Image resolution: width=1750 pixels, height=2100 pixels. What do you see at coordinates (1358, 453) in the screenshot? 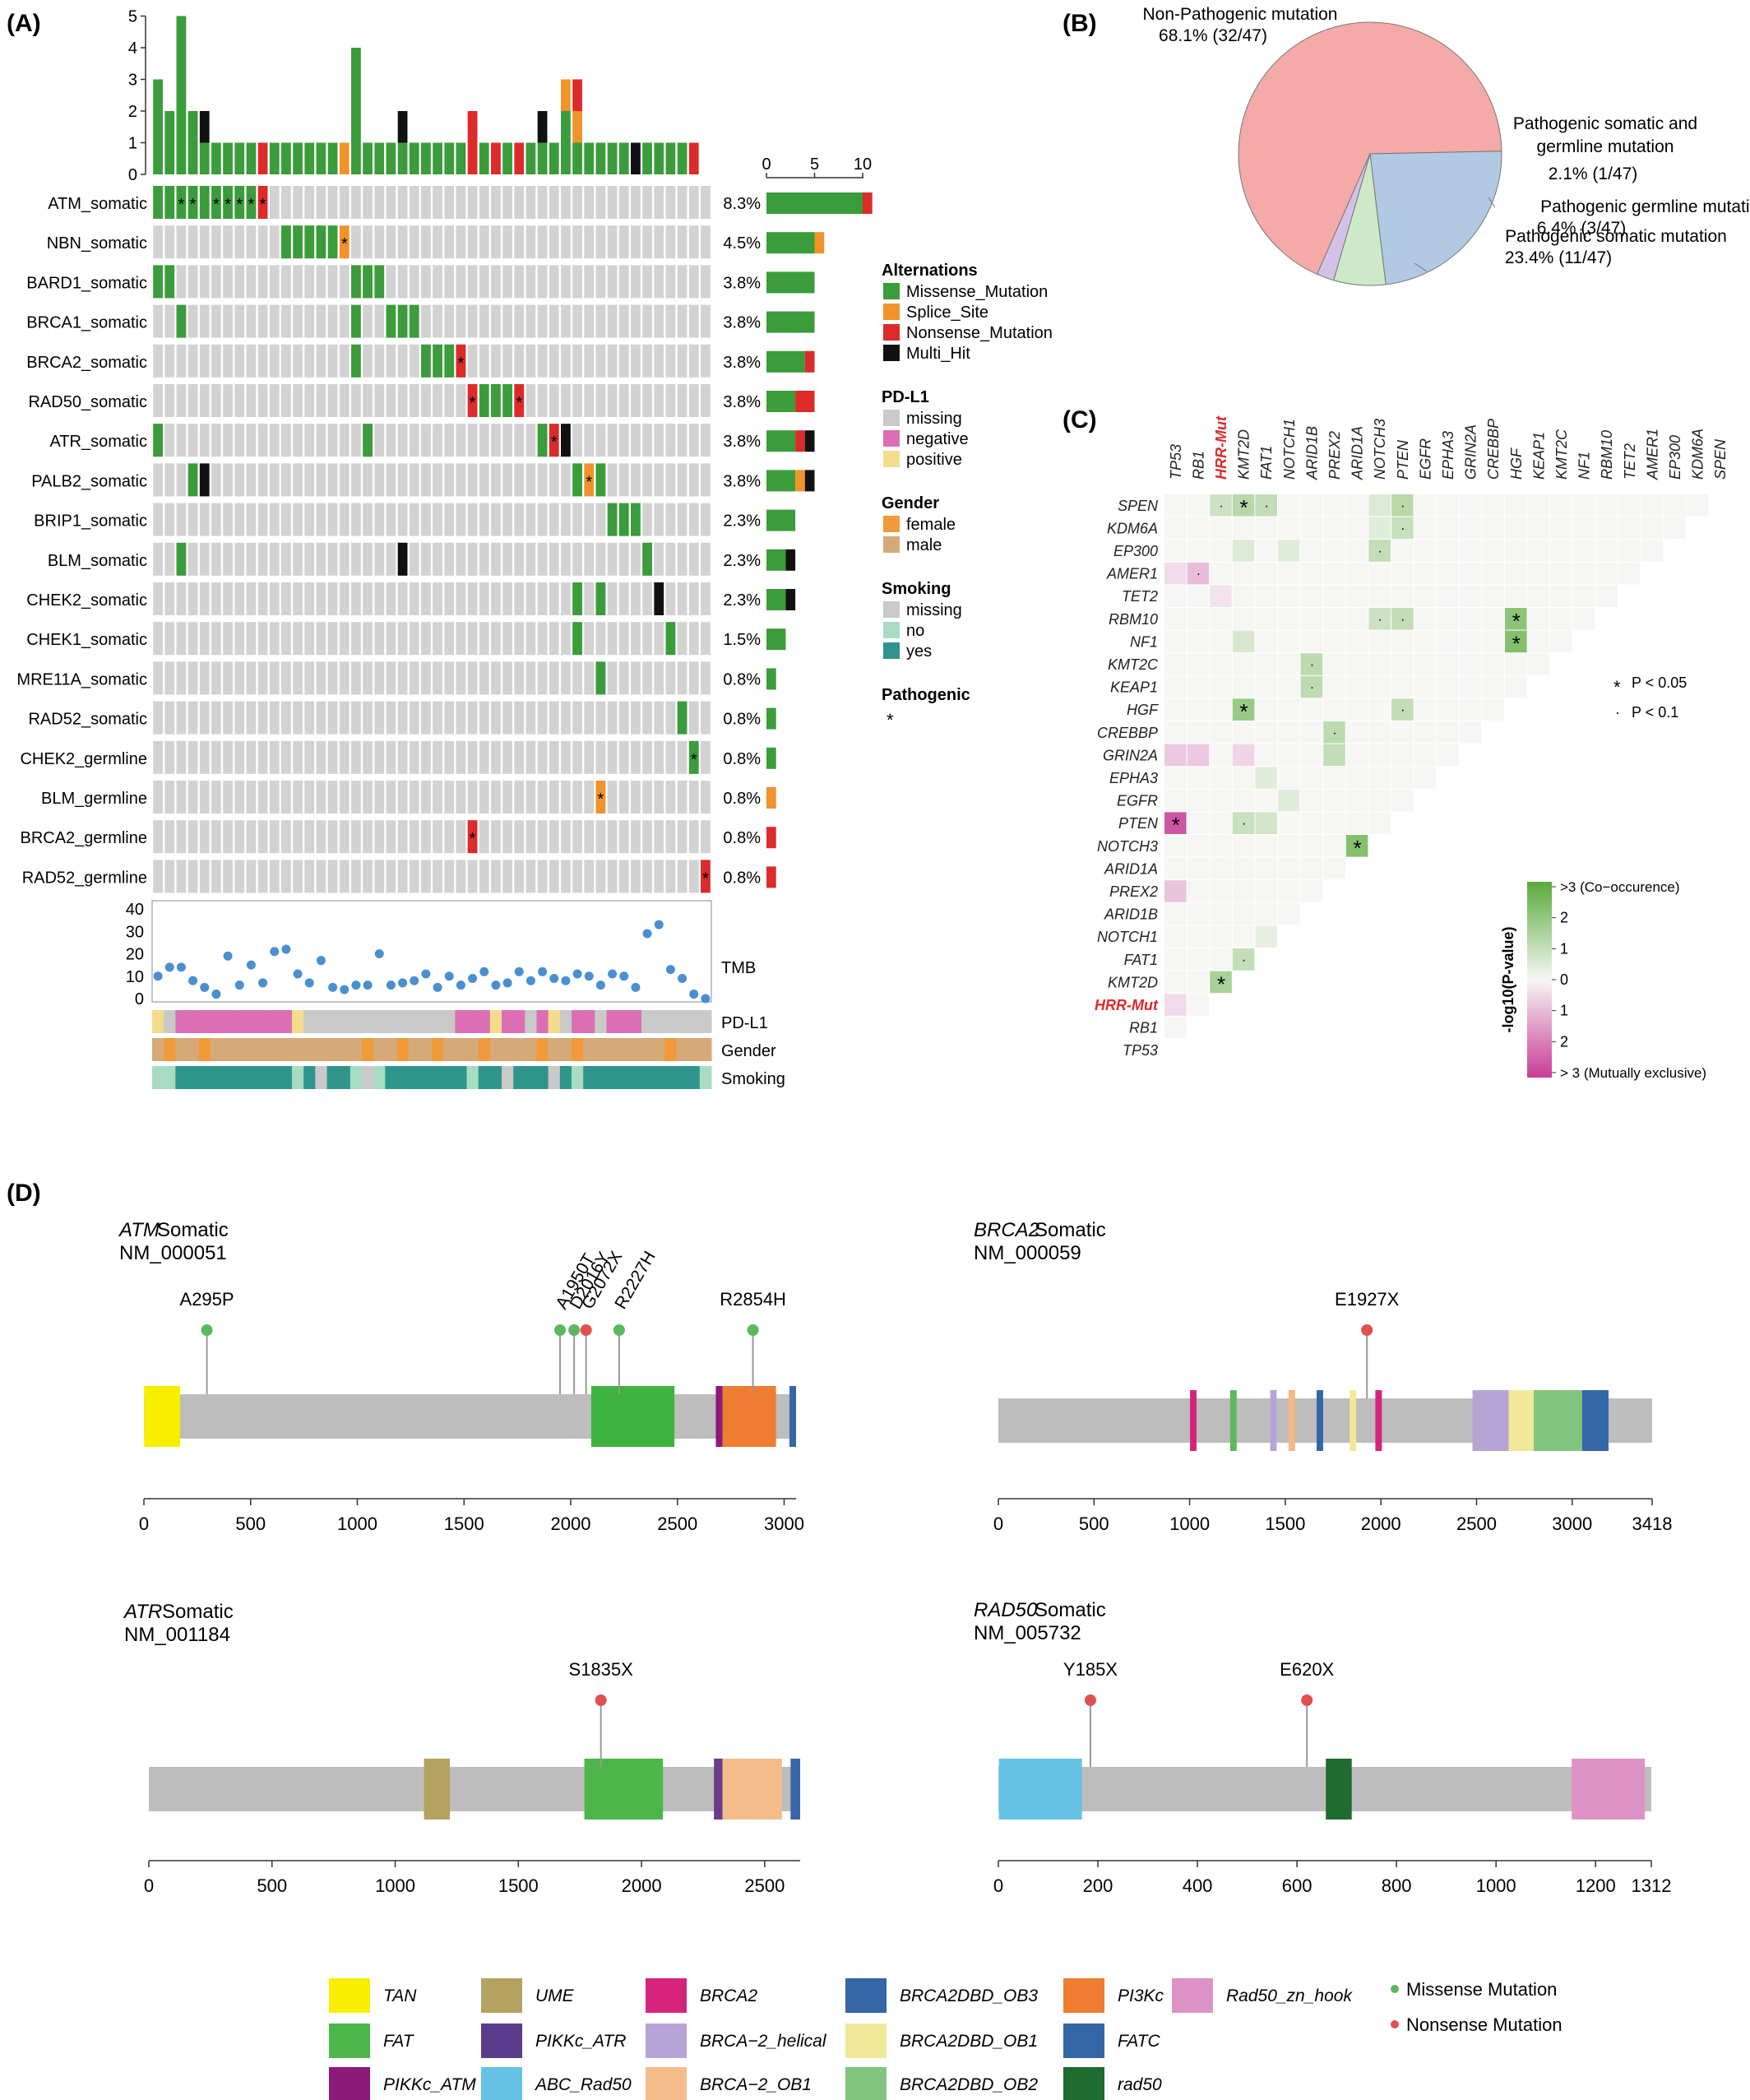
I see `heatmap-col-label: ARID1A` at bounding box center [1358, 453].